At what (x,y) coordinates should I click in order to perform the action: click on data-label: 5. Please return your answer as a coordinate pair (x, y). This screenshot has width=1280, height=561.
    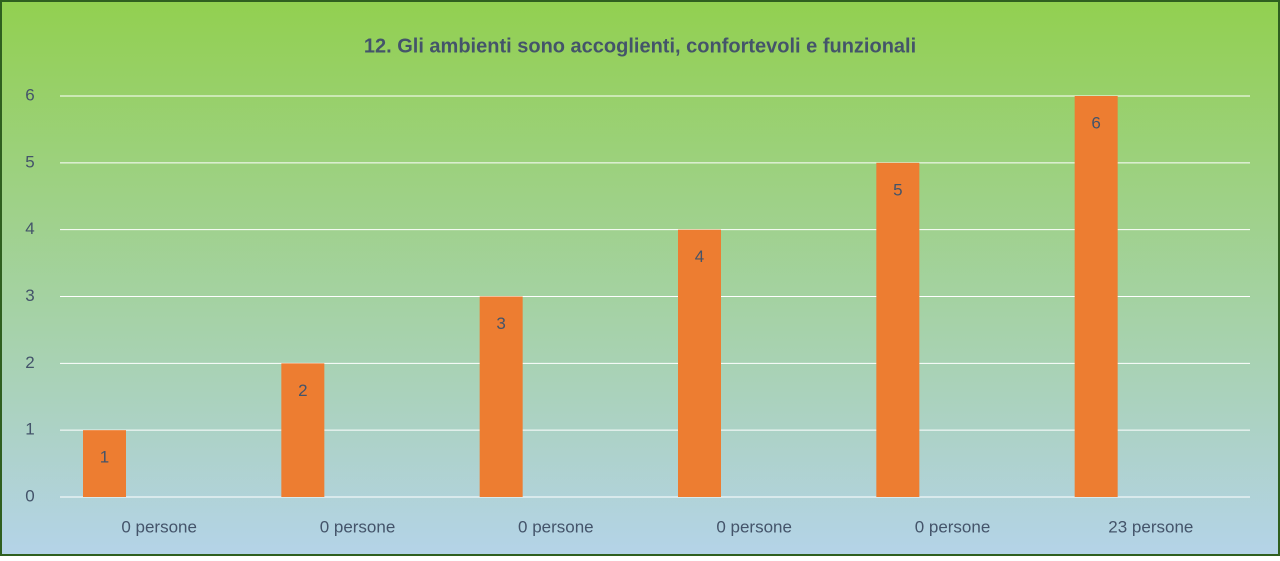
    Looking at the image, I should click on (897, 189).